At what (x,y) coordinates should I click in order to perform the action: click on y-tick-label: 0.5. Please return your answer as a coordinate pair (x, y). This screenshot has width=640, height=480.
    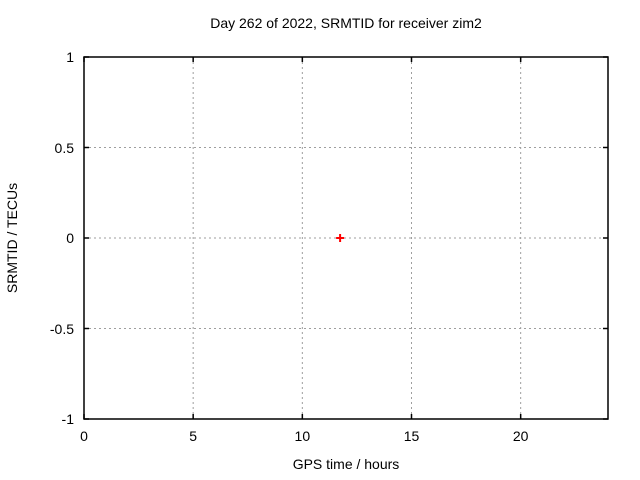
    Looking at the image, I should click on (64, 147).